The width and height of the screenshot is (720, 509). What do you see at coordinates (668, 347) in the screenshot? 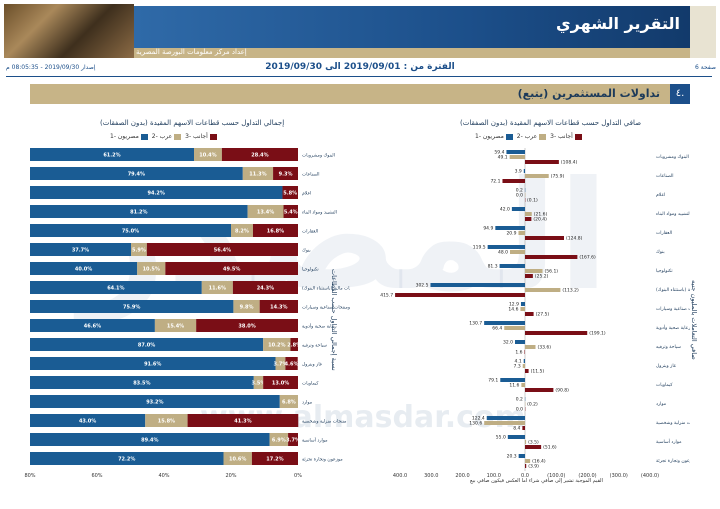
I see `category-label: سياحة وترفيه` at bounding box center [668, 347].